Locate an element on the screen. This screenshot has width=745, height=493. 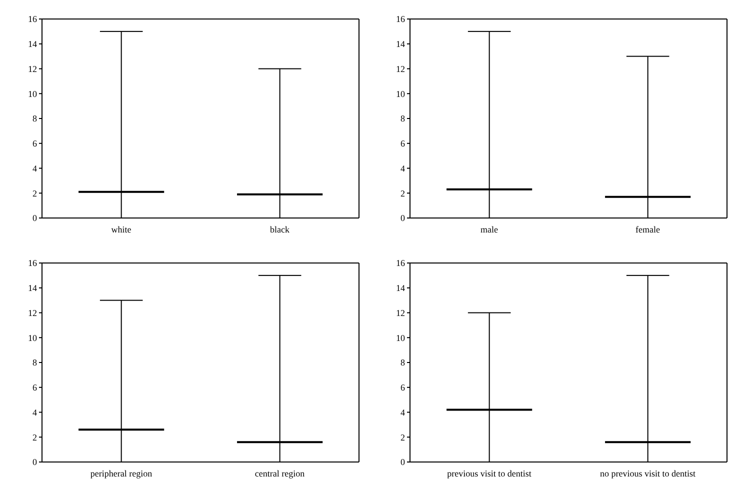
x-tick-label: female is located at coordinates (648, 229).